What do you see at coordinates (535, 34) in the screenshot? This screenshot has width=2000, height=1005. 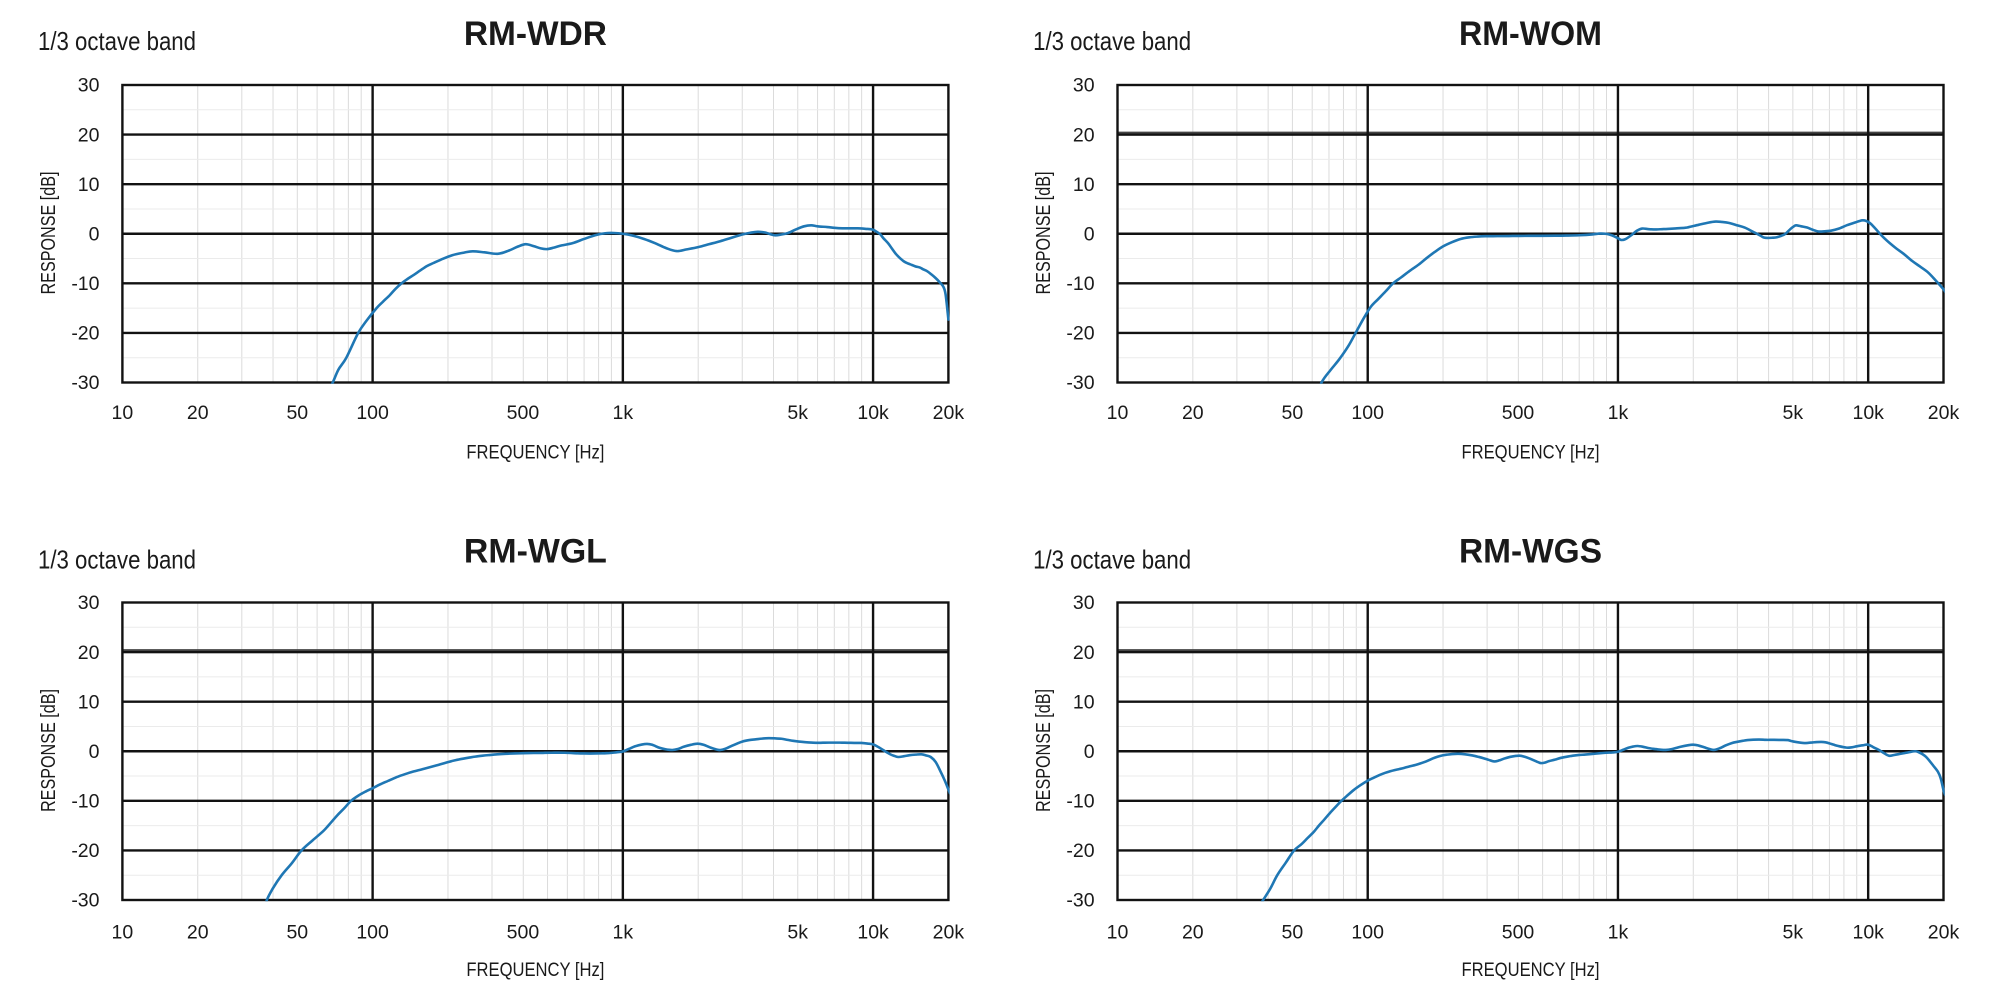 I see `svg-text: RM-WDR` at bounding box center [535, 34].